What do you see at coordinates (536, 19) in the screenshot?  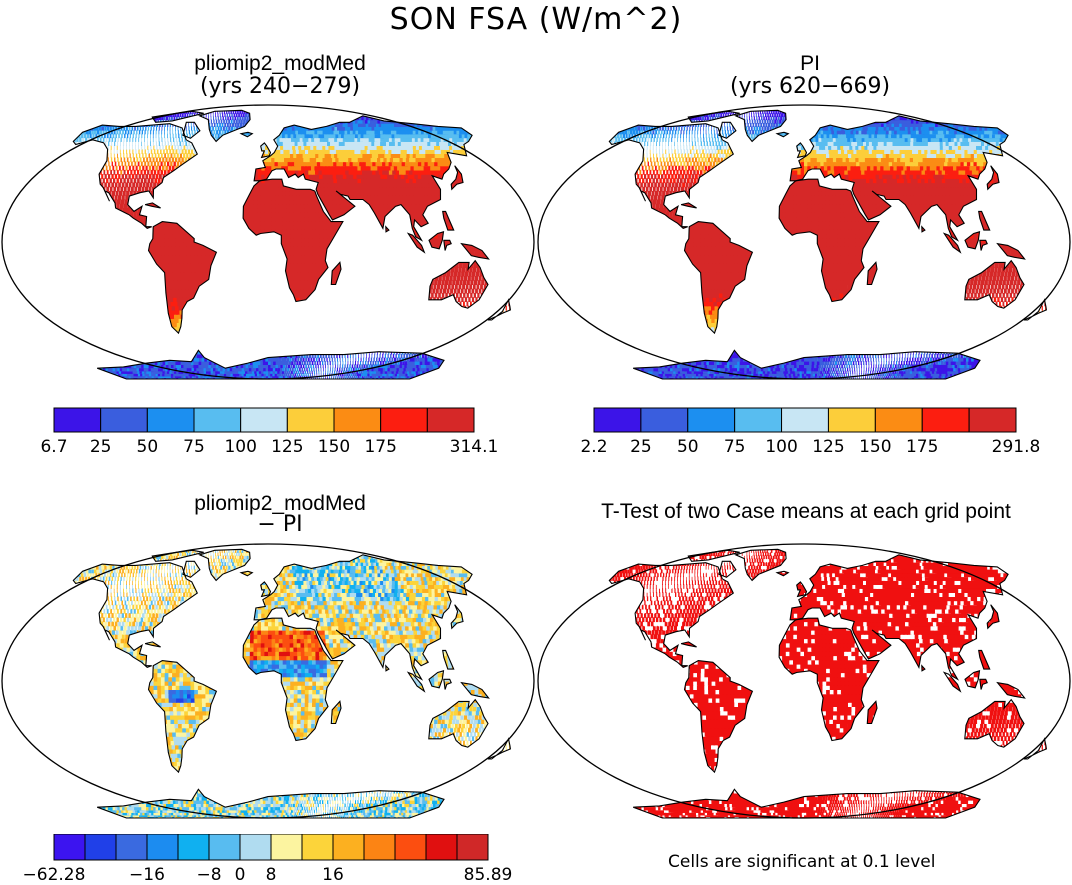 I see `figure-title: SON FSA (W/m^2)` at bounding box center [536, 19].